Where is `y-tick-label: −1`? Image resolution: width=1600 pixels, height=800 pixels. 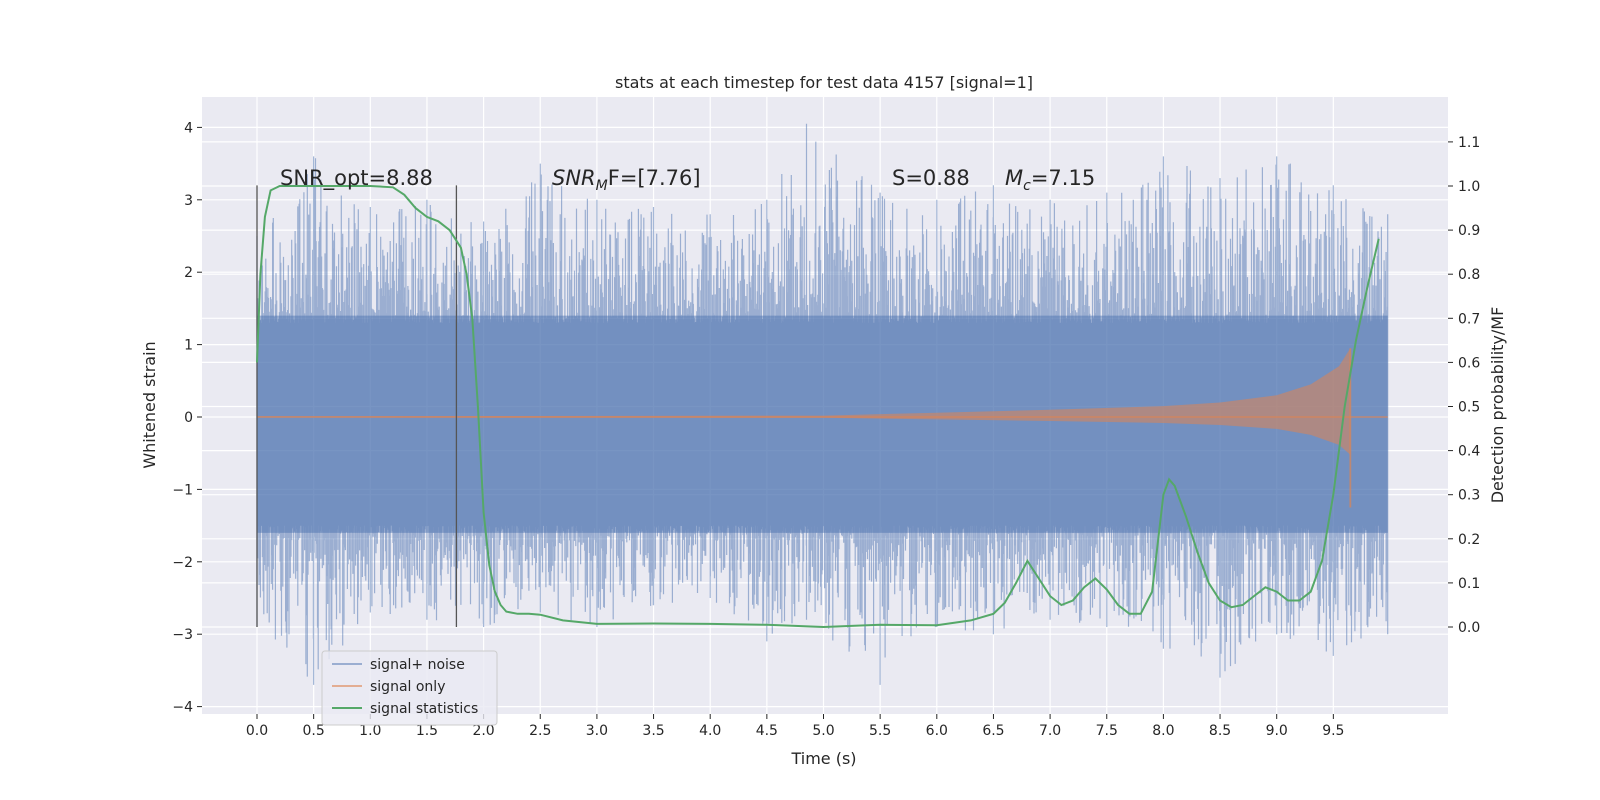
y-tick-label: −1 is located at coordinates (182, 490).